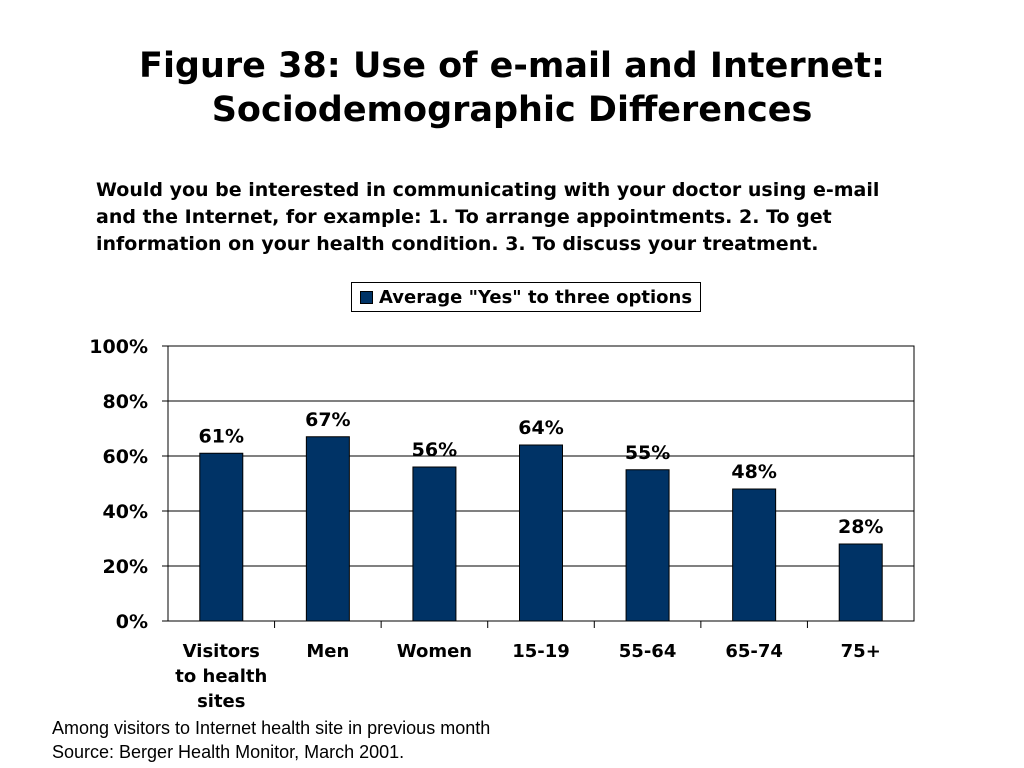  What do you see at coordinates (125, 567) in the screenshot?
I see `y-tick-label: 20%` at bounding box center [125, 567].